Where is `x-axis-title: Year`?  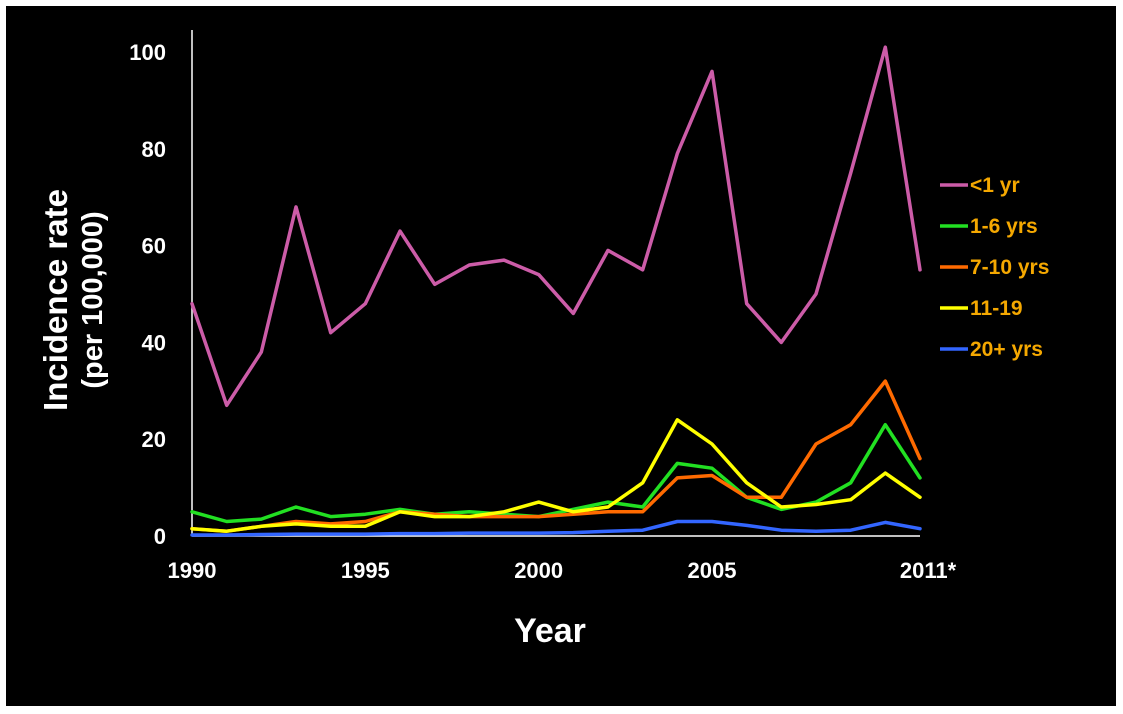 x-axis-title: Year is located at coordinates (550, 631).